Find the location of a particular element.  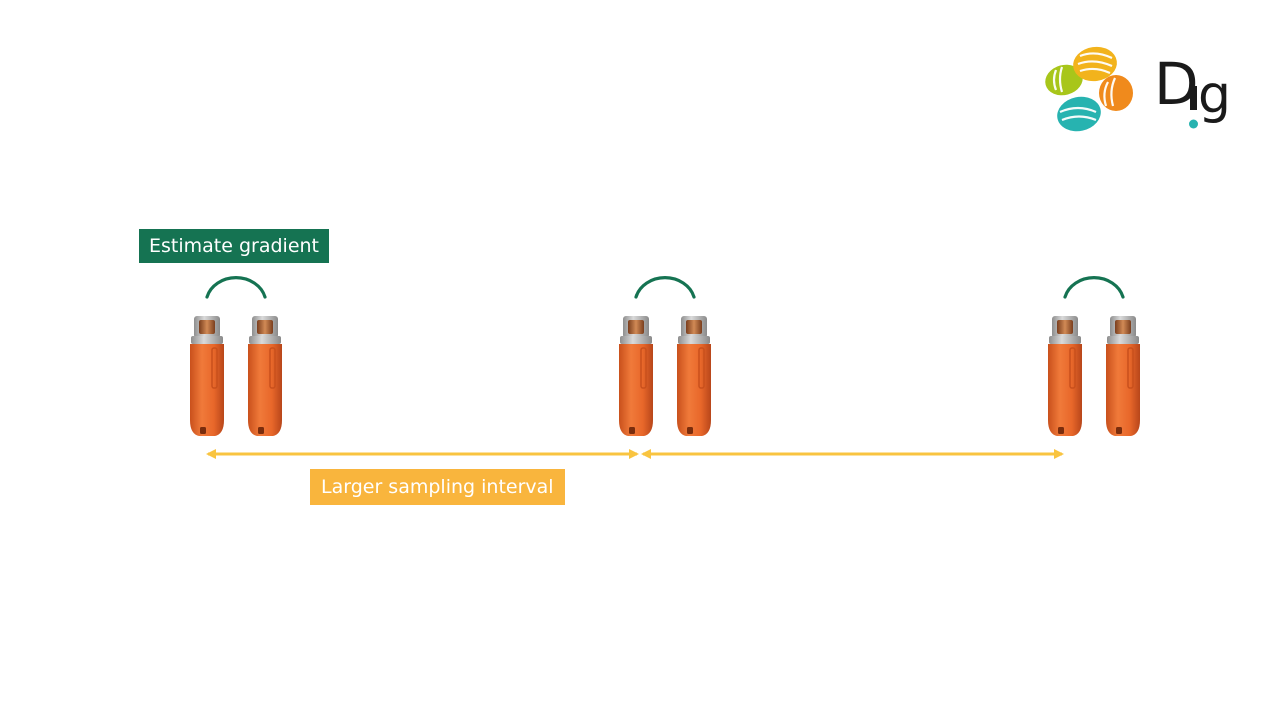

gradient-arcs is located at coordinates (665, 287).